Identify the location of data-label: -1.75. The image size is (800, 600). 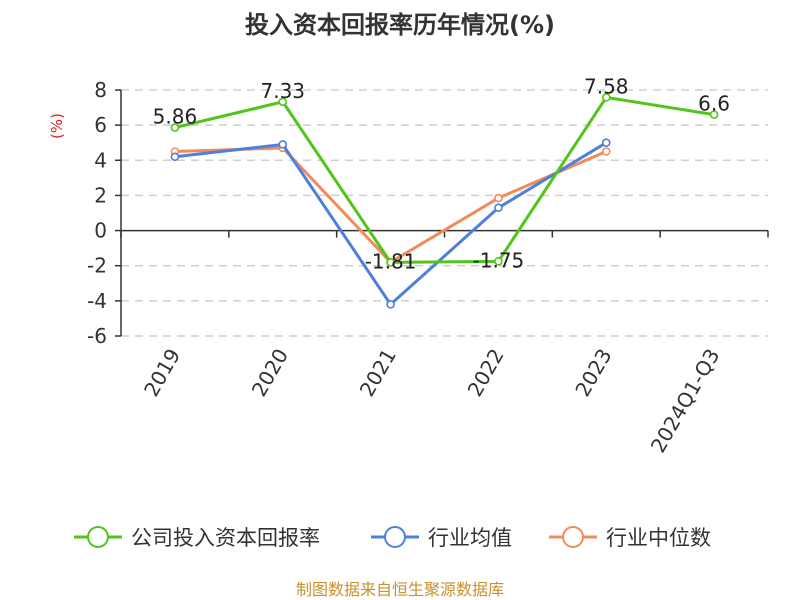
(499, 260).